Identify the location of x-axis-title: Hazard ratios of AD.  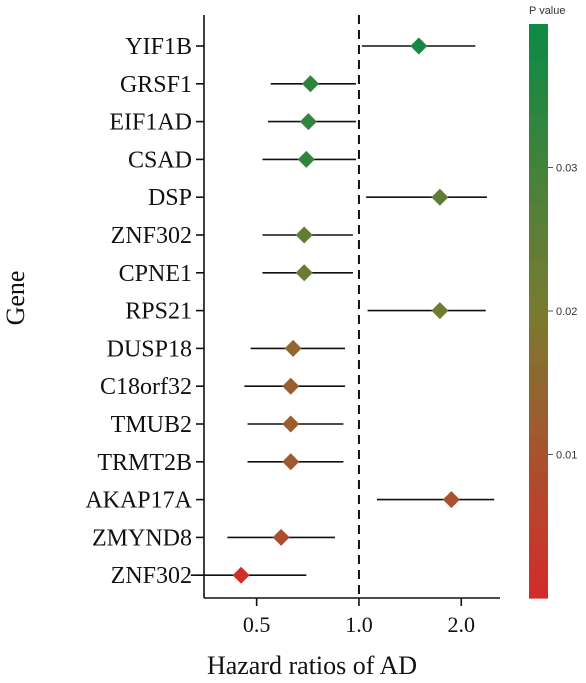
(312, 665).